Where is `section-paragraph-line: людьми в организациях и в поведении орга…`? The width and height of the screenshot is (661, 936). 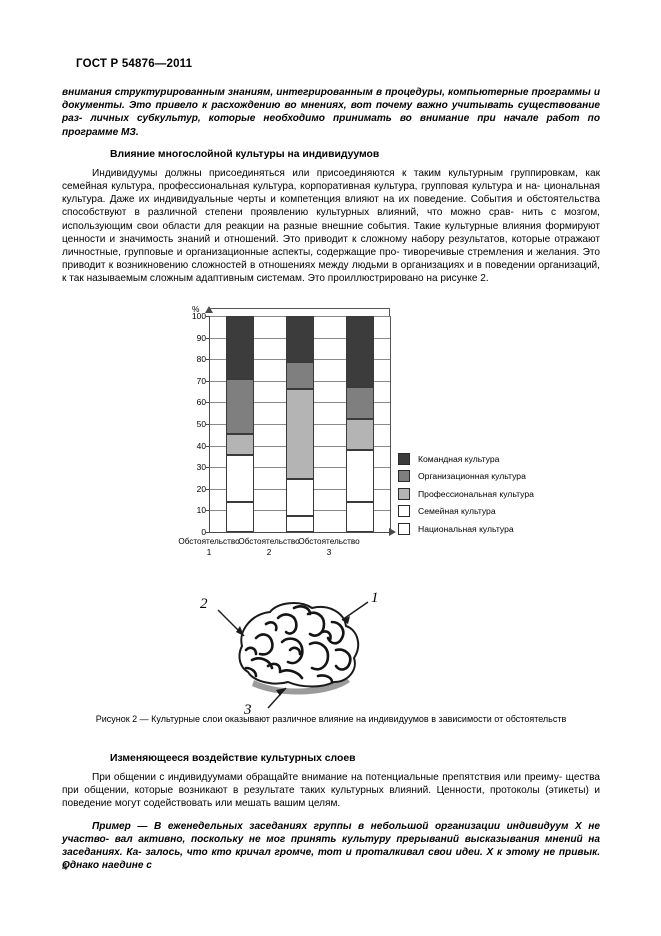
section-paragraph-line: людьми в организациях и в поведении орга… is located at coordinates (331, 272).